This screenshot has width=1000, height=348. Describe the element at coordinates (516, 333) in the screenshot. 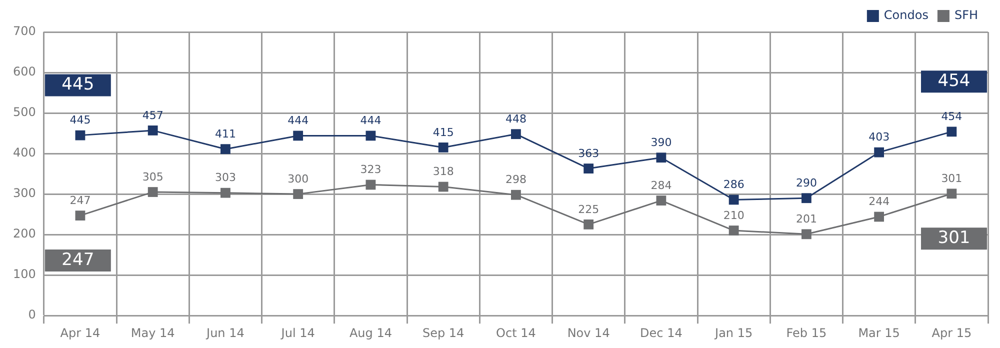

I see `x-tick-label: Oct 14` at that location.